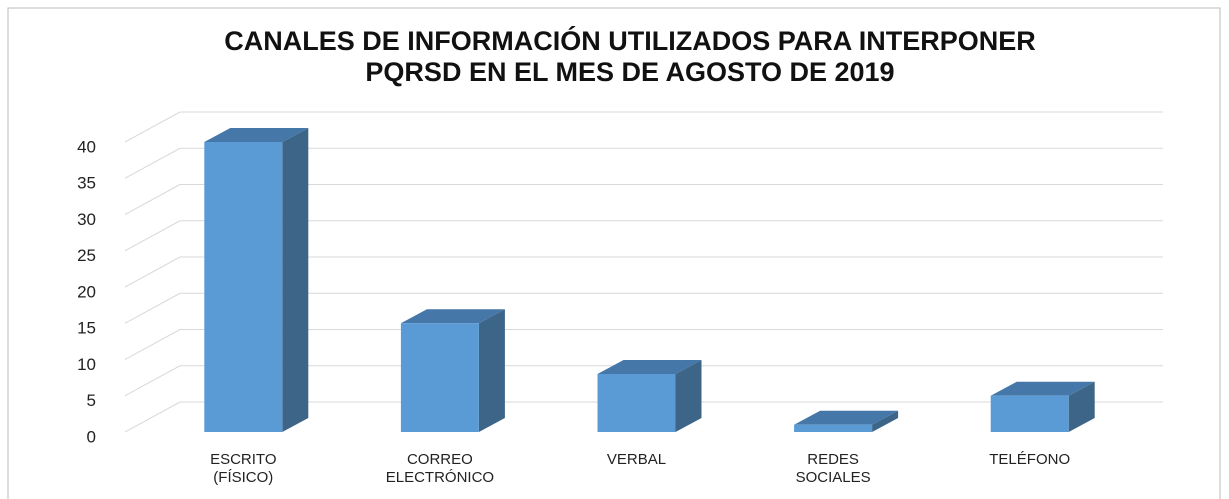 This screenshot has height=499, width=1229. What do you see at coordinates (440, 468) in the screenshot?
I see `x-tick-label: CORREO ELECTRÓNICO` at bounding box center [440, 468].